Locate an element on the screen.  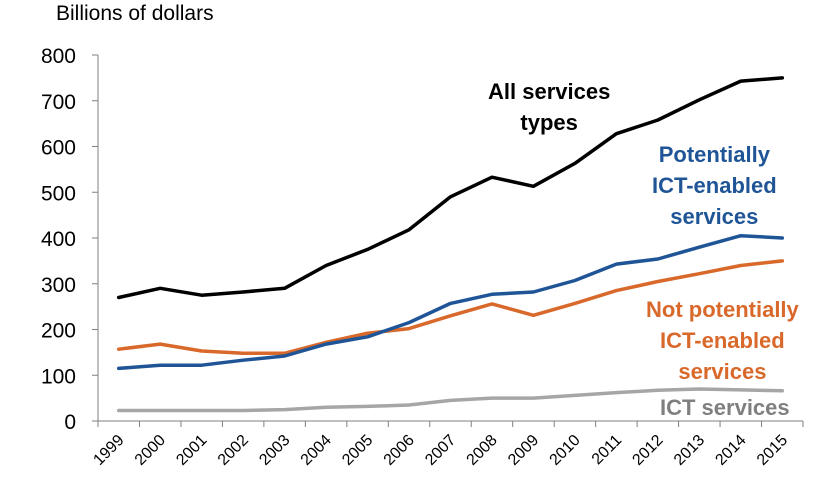
series-label-not-potentially-ict-enabled: Not potentially ICT-enabled services is located at coordinates (722, 340).